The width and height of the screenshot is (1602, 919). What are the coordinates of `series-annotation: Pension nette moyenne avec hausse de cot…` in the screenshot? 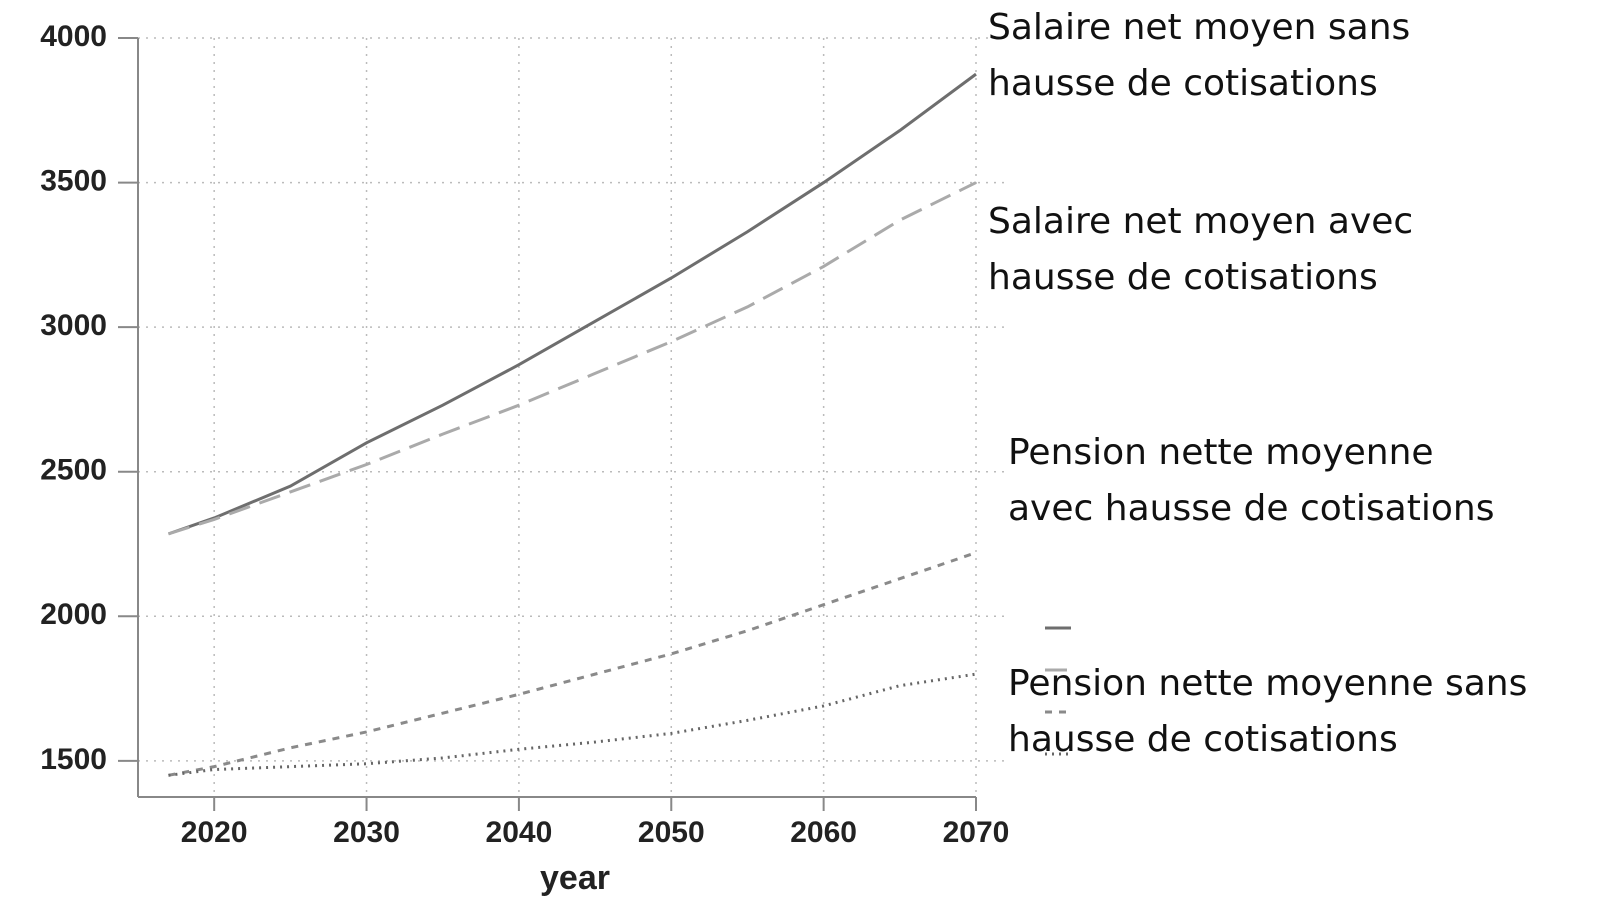 It's located at (1251, 480).